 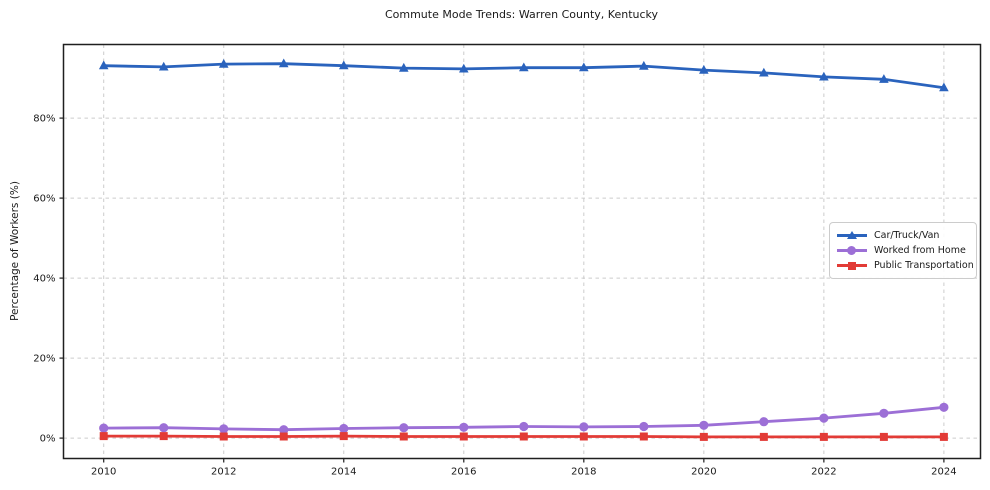 I want to click on series-marker-car-truck-van-2021, so click(x=764, y=72).